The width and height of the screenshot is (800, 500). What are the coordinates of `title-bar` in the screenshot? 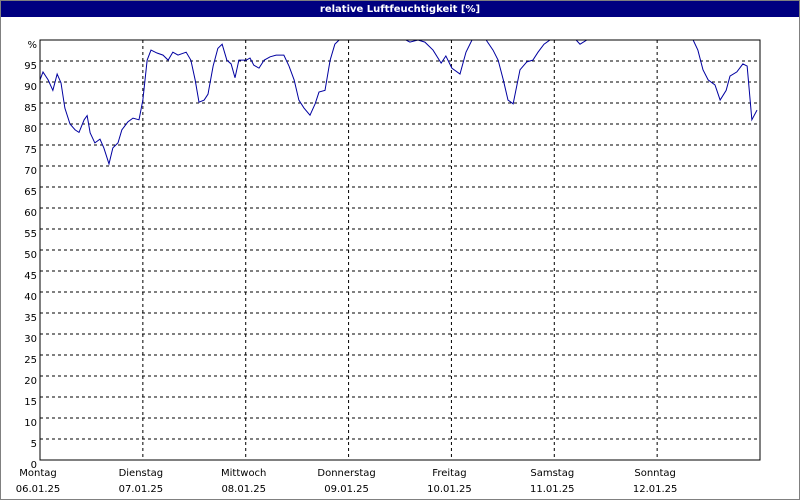 It's located at (400, 8).